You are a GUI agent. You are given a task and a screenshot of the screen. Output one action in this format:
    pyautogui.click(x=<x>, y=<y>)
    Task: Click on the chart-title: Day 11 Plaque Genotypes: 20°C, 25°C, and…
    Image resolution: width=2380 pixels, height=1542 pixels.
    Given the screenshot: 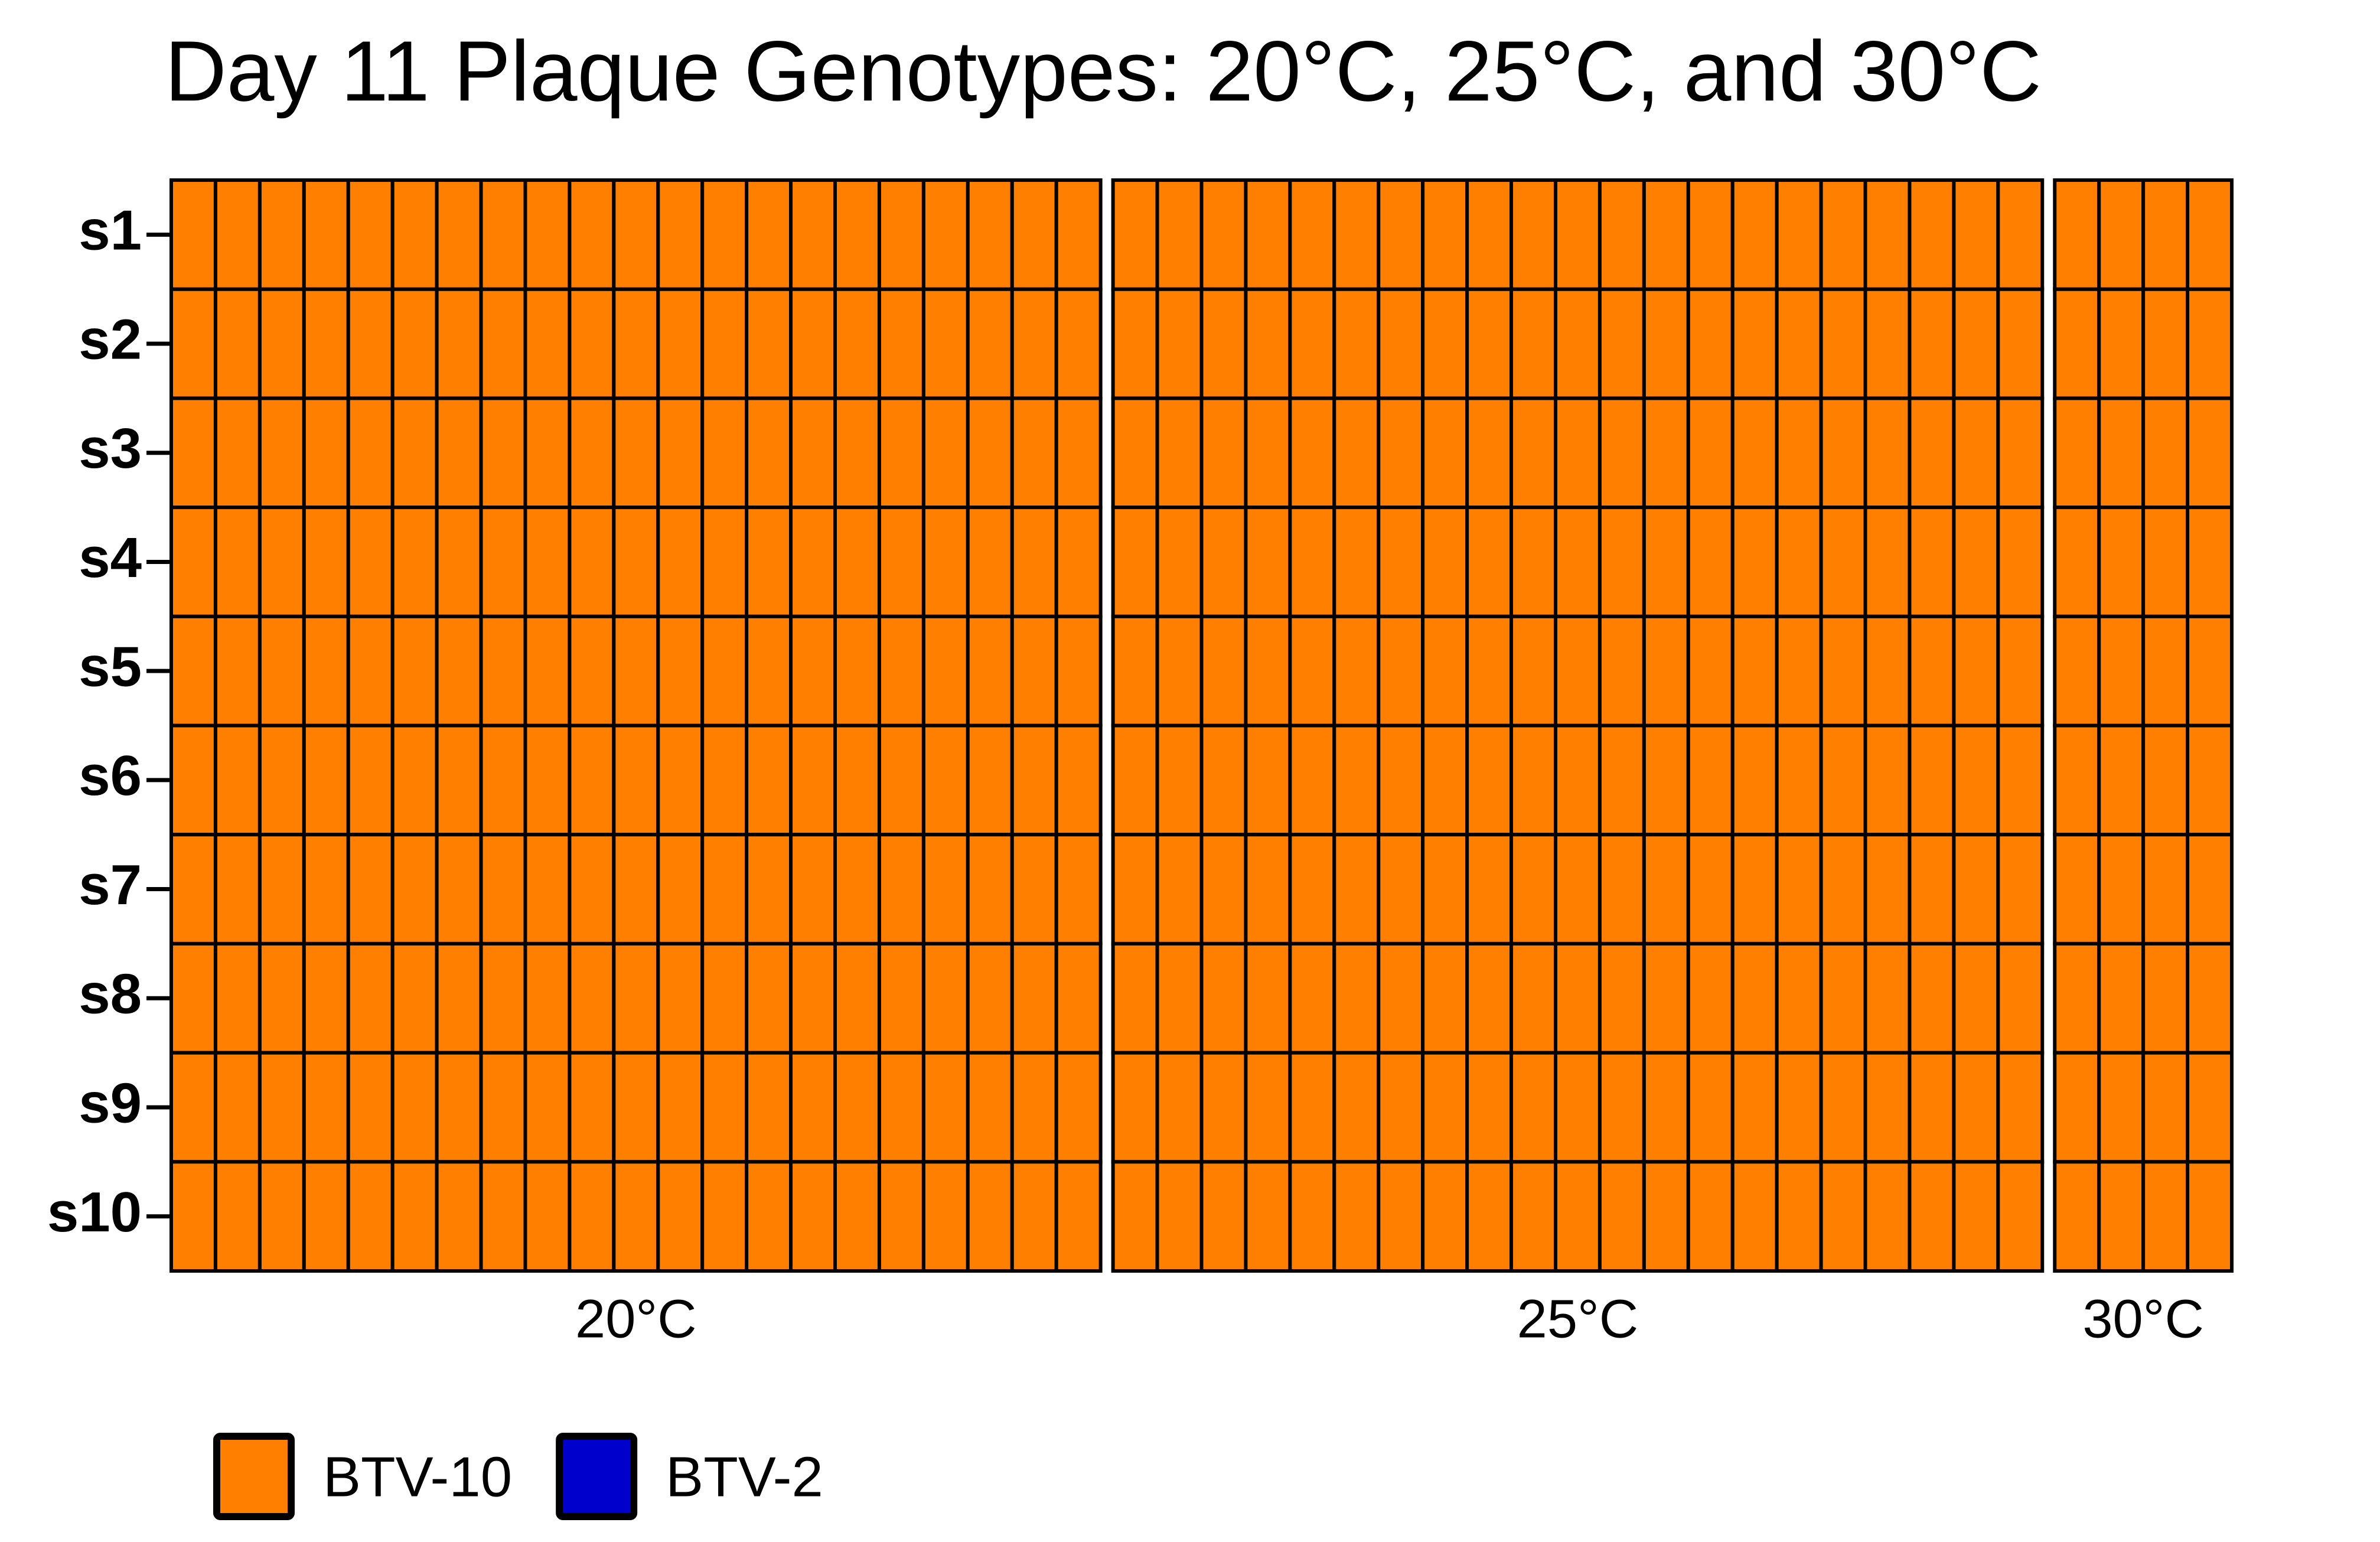 What is the action you would take?
    pyautogui.click(x=1103, y=71)
    